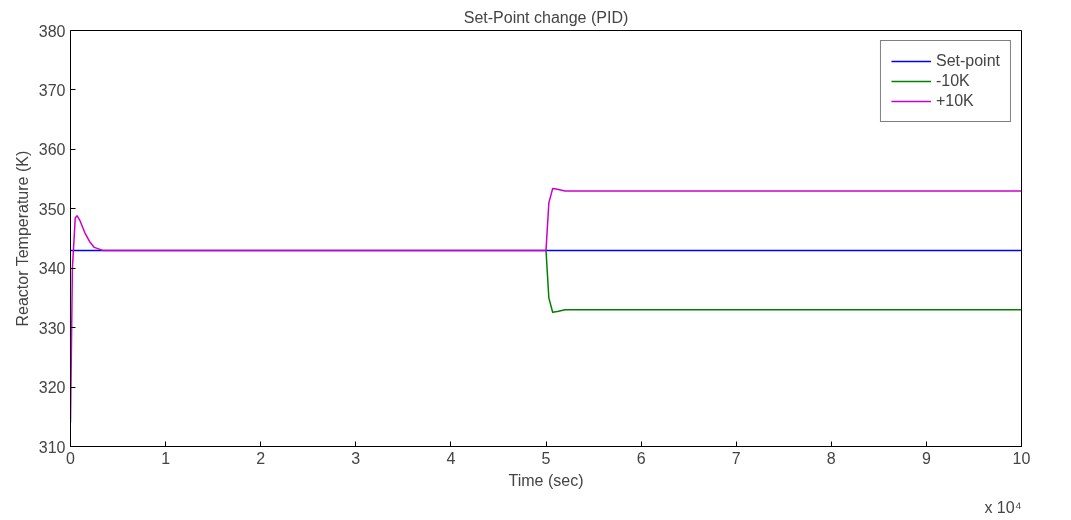 The height and width of the screenshot is (520, 1071). What do you see at coordinates (1003, 507) in the screenshot?
I see `text: x 10⁴` at bounding box center [1003, 507].